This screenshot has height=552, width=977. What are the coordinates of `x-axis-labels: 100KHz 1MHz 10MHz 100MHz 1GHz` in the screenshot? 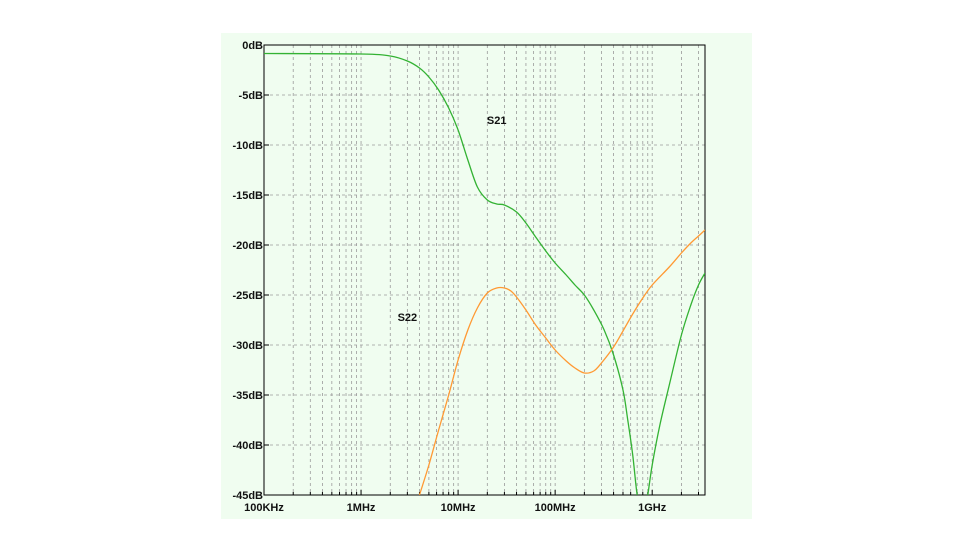 It's located at (455, 508).